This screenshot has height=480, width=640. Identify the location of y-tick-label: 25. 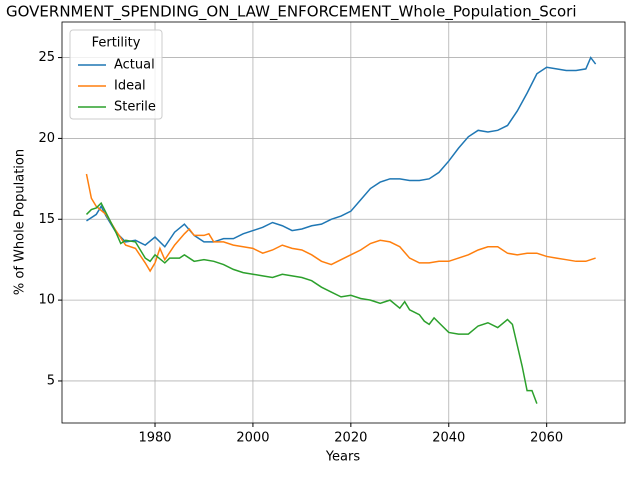
(46, 57).